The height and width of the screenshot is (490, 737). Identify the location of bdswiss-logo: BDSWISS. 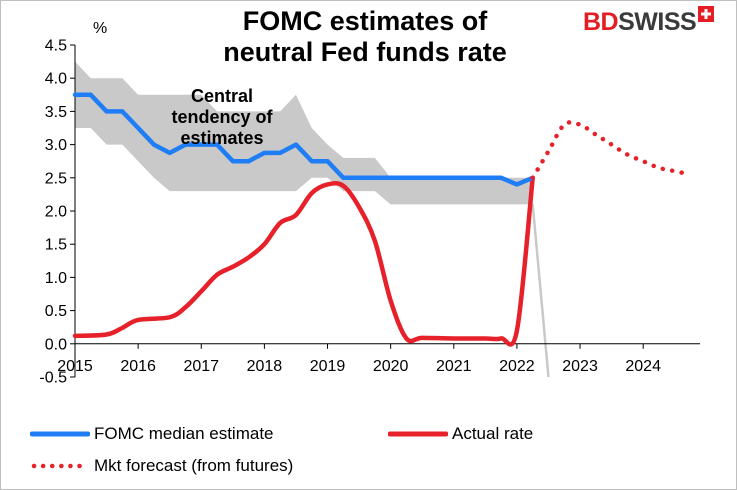
(649, 21).